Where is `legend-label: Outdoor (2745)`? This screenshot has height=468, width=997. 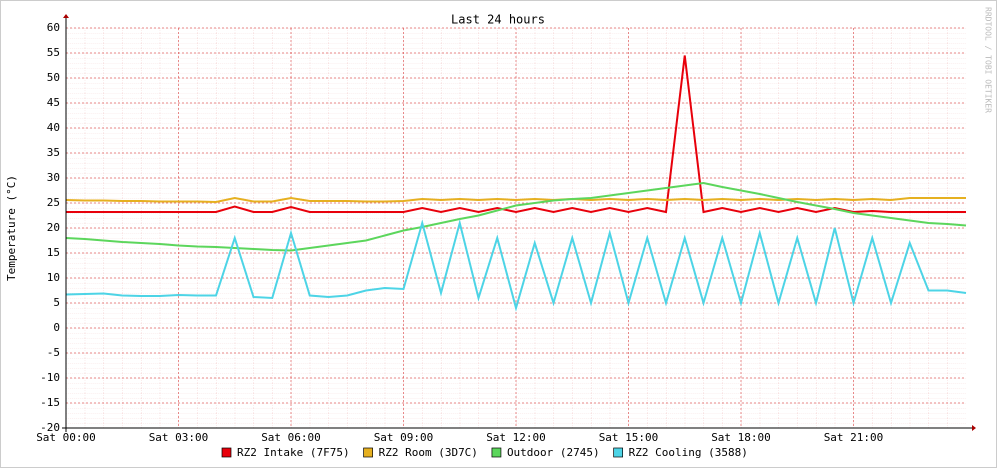 legend-label: Outdoor (2745) is located at coordinates (553, 452).